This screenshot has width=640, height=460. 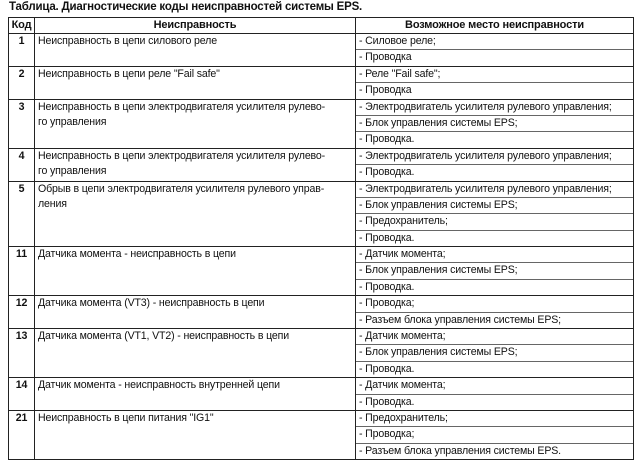 What do you see at coordinates (494, 42) in the screenshot?
I see `place-line: - Силовое реле;` at bounding box center [494, 42].